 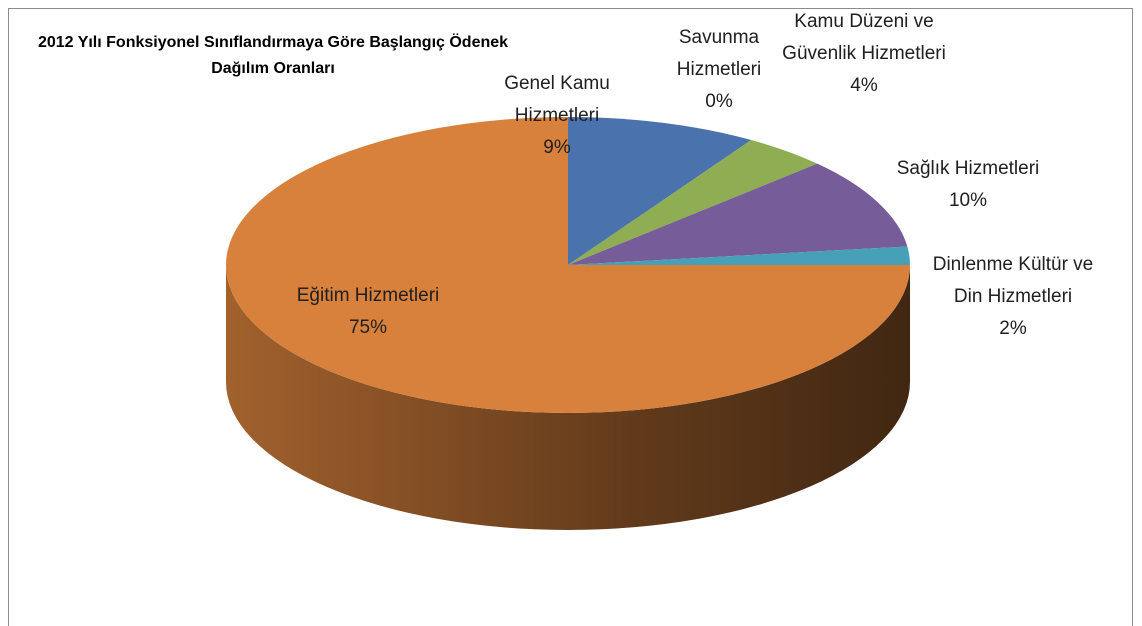 I want to click on data-label: Savunma Hizmetleri 0%, so click(x=719, y=70).